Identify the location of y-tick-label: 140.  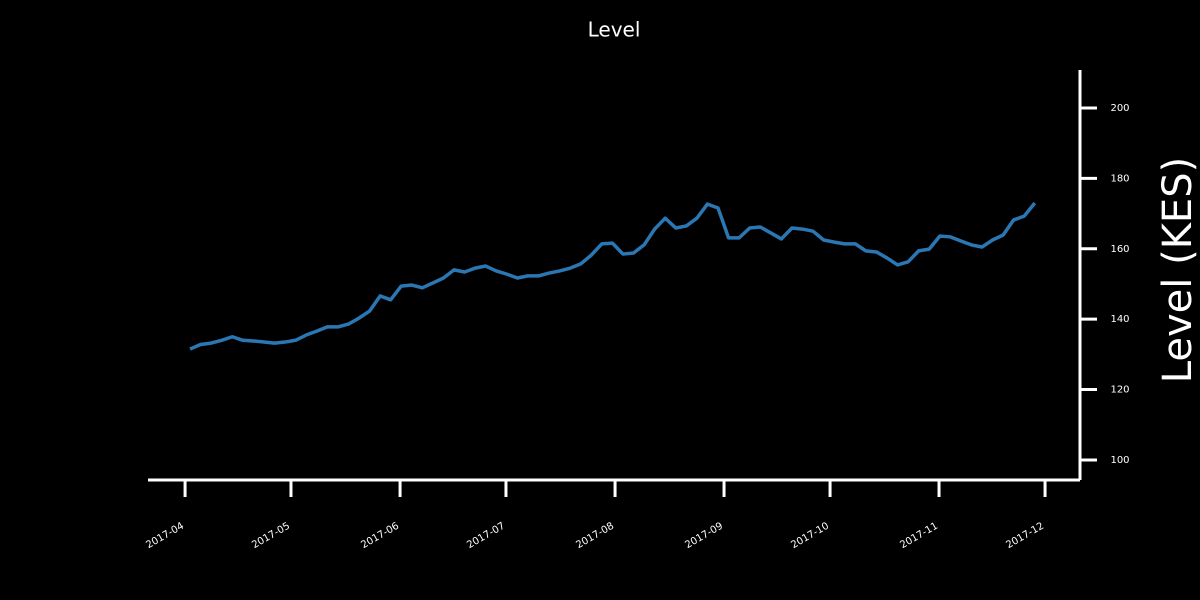
(1119, 319).